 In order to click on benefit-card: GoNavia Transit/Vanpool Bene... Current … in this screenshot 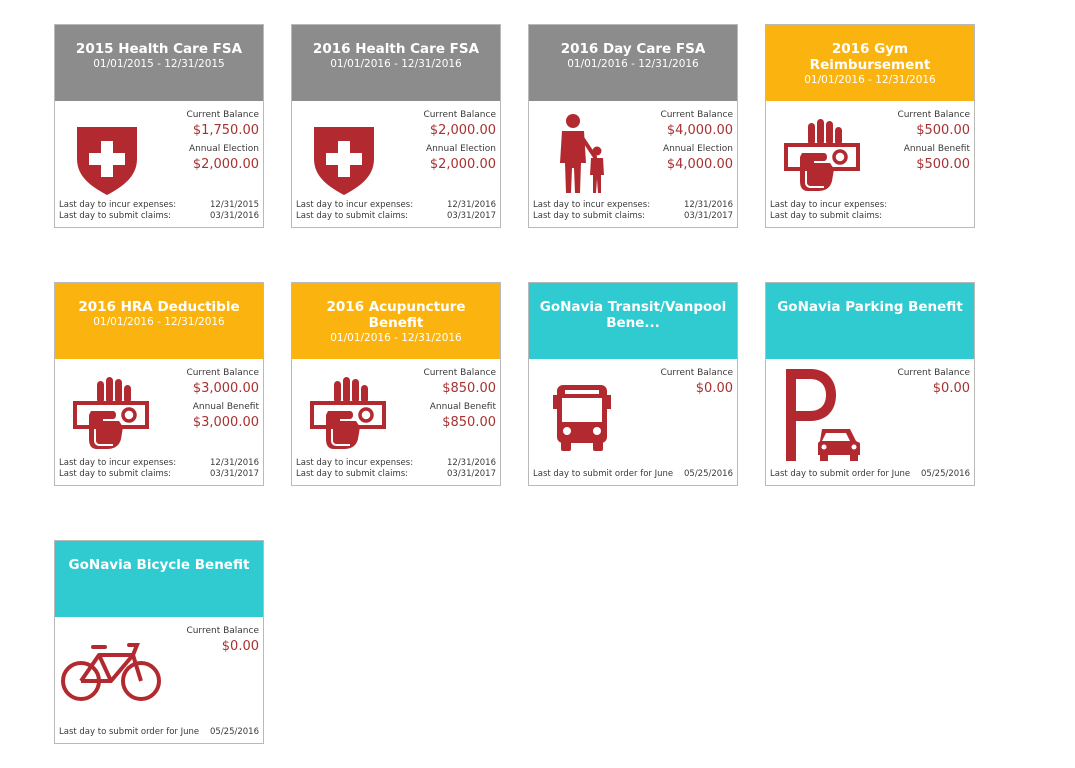, I will do `click(633, 384)`.